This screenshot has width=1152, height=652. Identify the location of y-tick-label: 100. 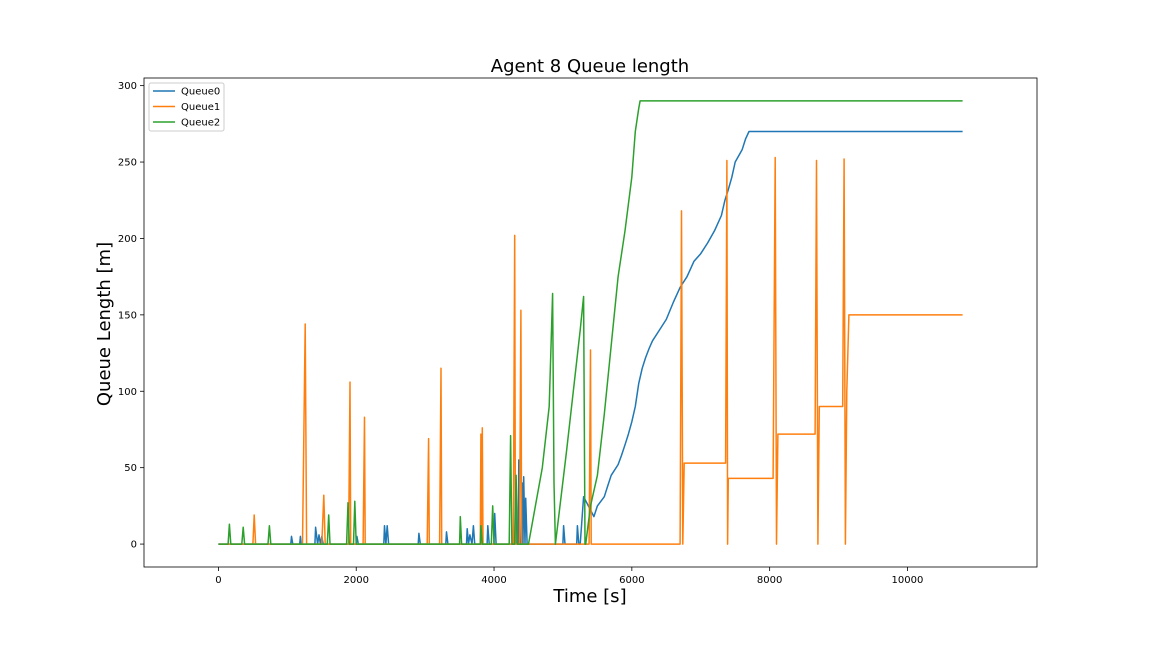
(127, 392).